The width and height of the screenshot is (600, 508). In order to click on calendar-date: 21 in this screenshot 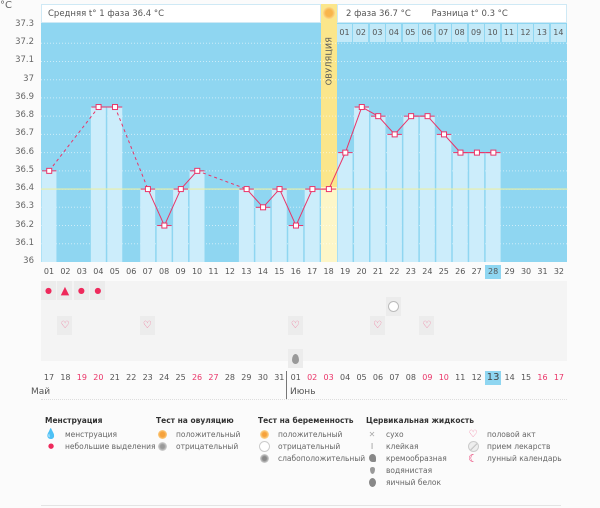, I will do `click(114, 377)`.